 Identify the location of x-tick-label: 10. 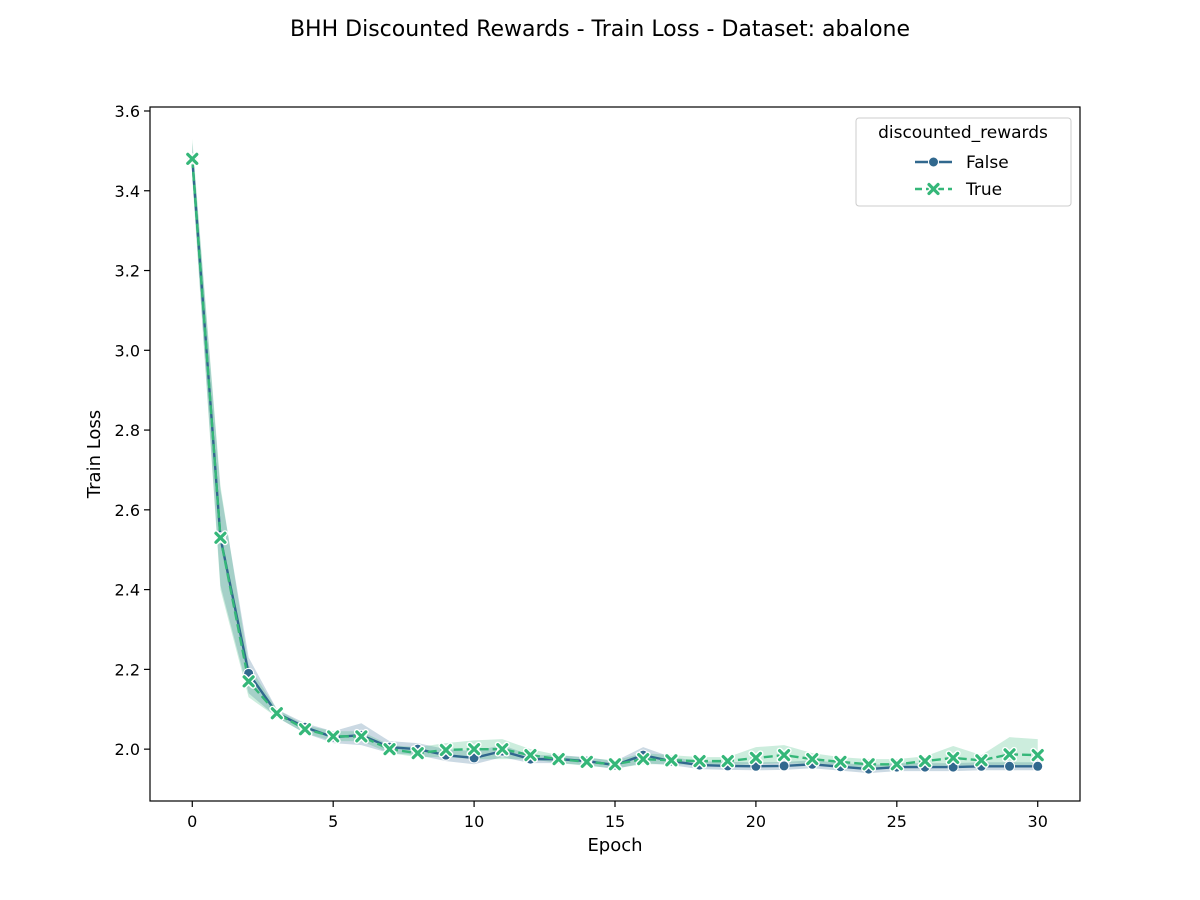
(474, 821).